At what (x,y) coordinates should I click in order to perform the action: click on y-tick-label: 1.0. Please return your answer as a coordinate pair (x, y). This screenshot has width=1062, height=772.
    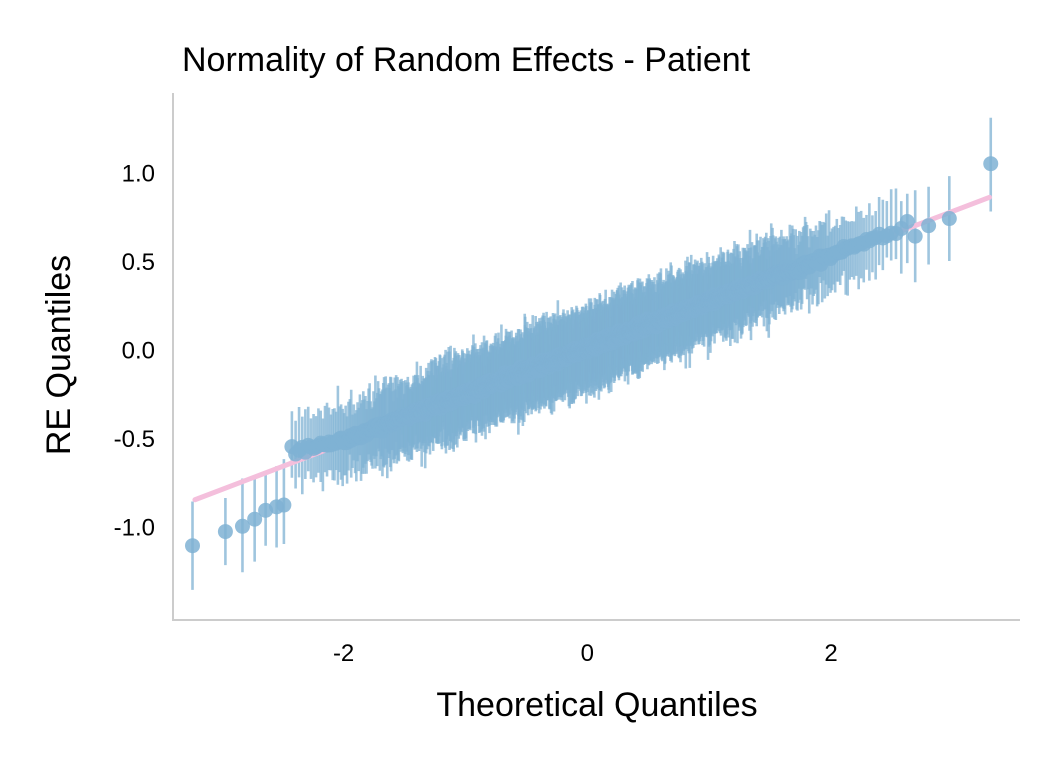
    Looking at the image, I should click on (138, 174).